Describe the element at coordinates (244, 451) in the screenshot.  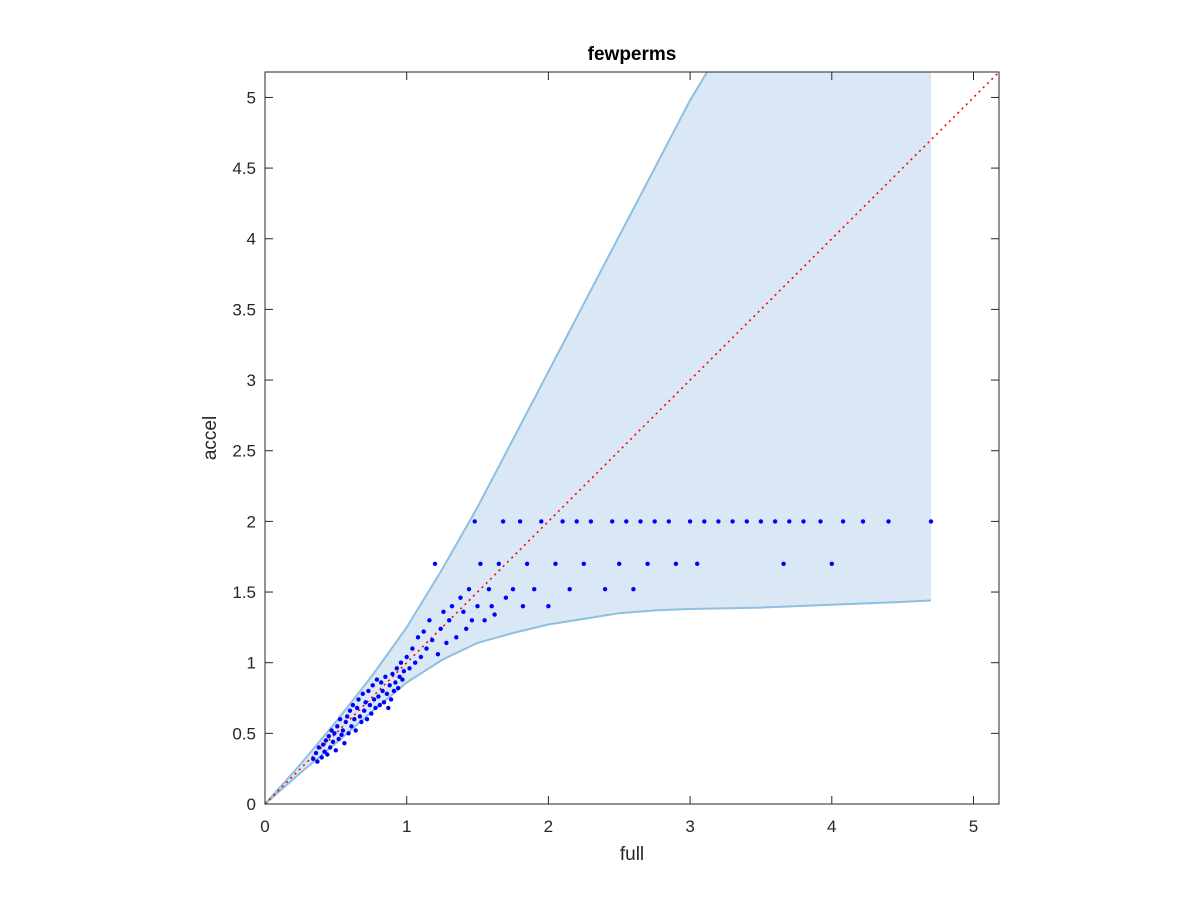
I see `y-tick-label: 2.5` at that location.